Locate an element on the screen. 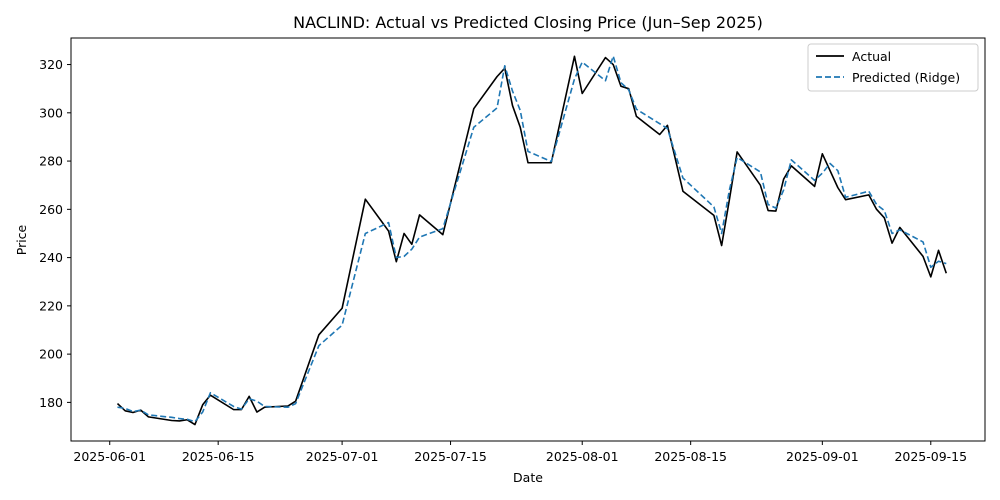  x-tick-label: 2025-06-15 is located at coordinates (218, 456).